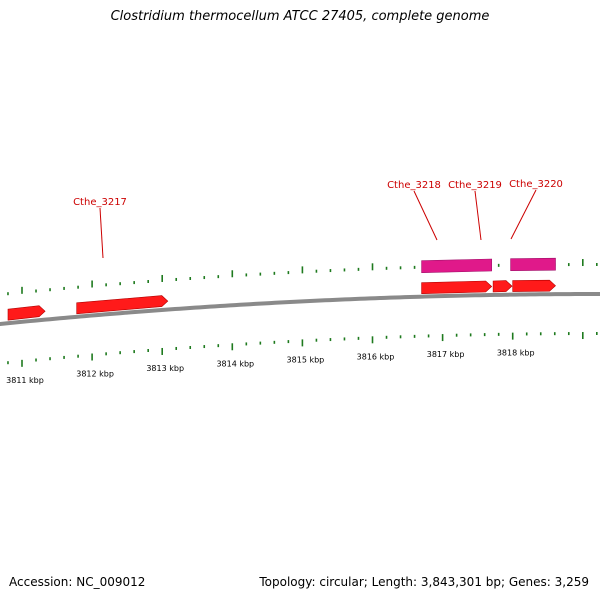 This screenshot has height=600, width=600. Describe the element at coordinates (475, 185) in the screenshot. I see `gene-label-gene-3219: Cthe_3219` at that location.